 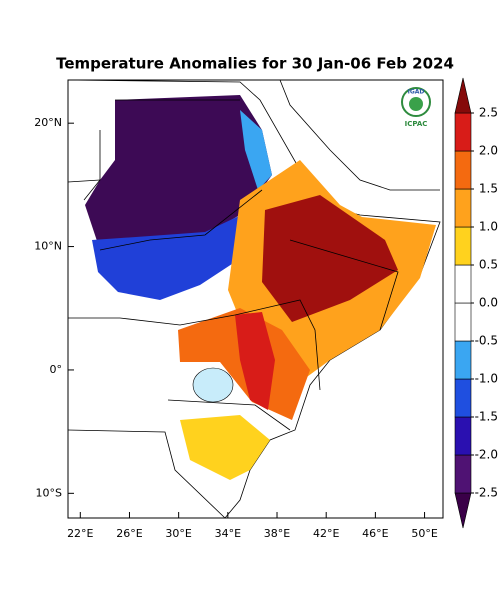 I want to click on region-cool, so click(x=177, y=252).